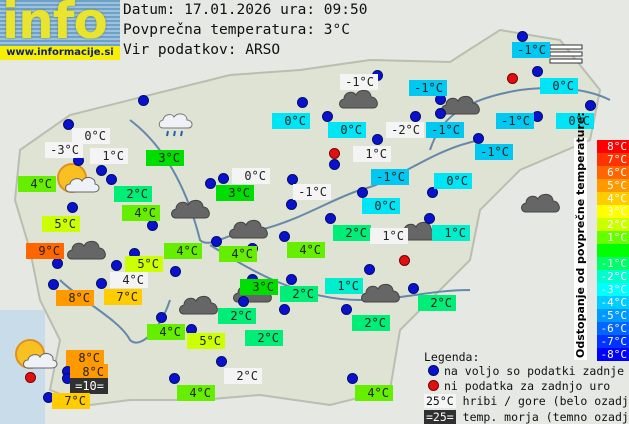 This screenshot has width=629, height=424. What do you see at coordinates (71, 401) in the screenshot?
I see `station-temperature: 7°C` at bounding box center [71, 401].